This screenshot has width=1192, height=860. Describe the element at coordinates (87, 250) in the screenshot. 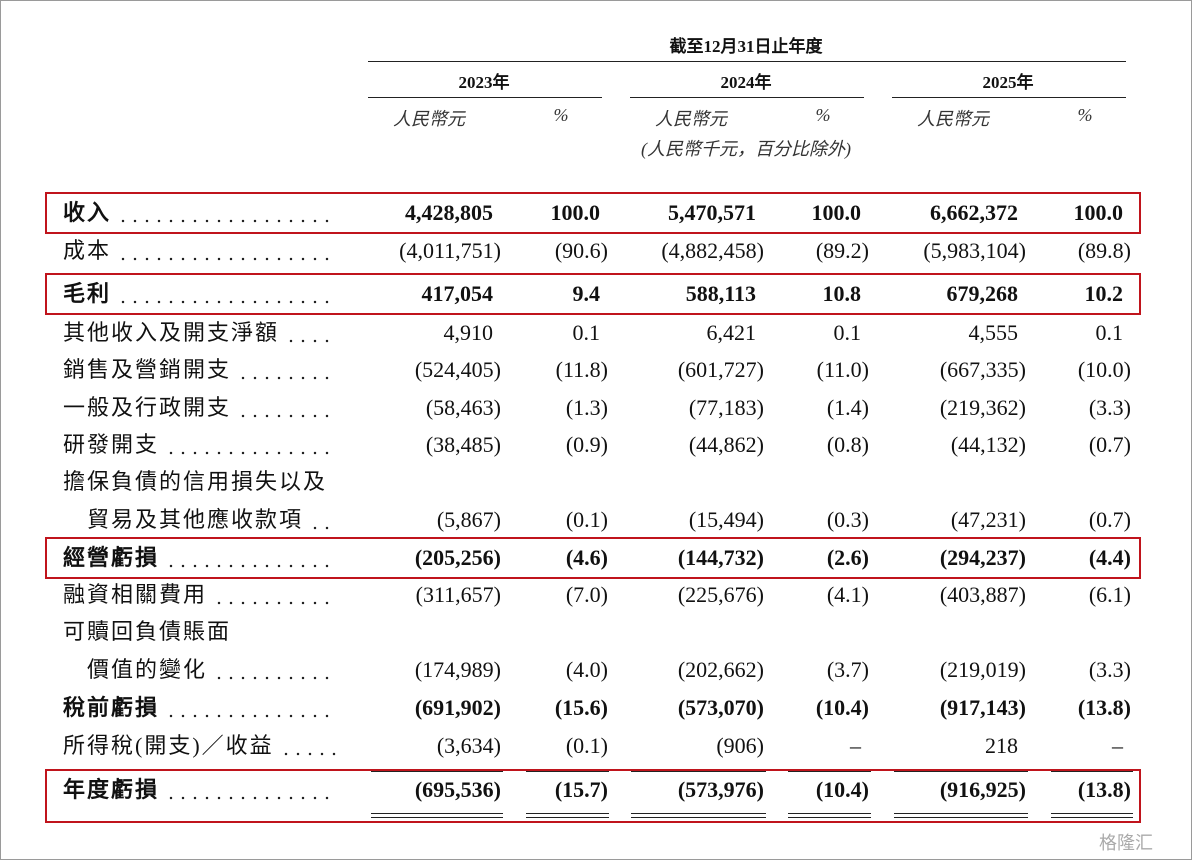

I see `label-text: 成本` at that location.